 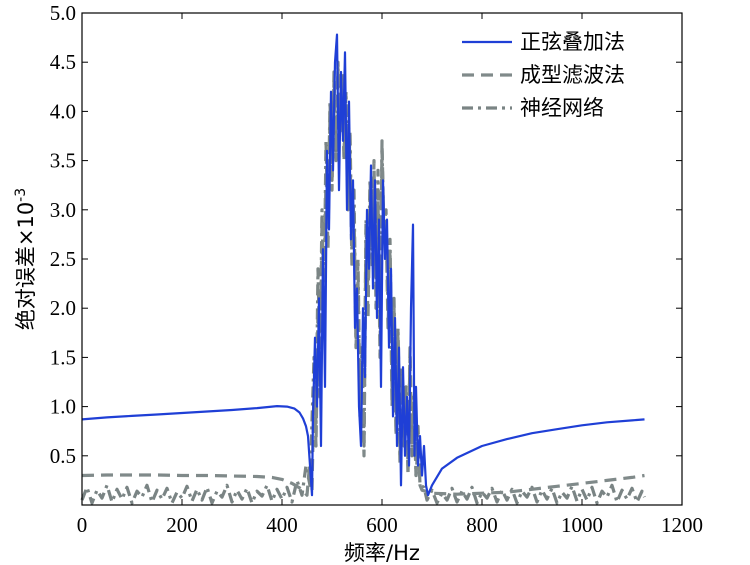 I want to click on legend-entry-2: 神经网络, so click(x=533, y=108).